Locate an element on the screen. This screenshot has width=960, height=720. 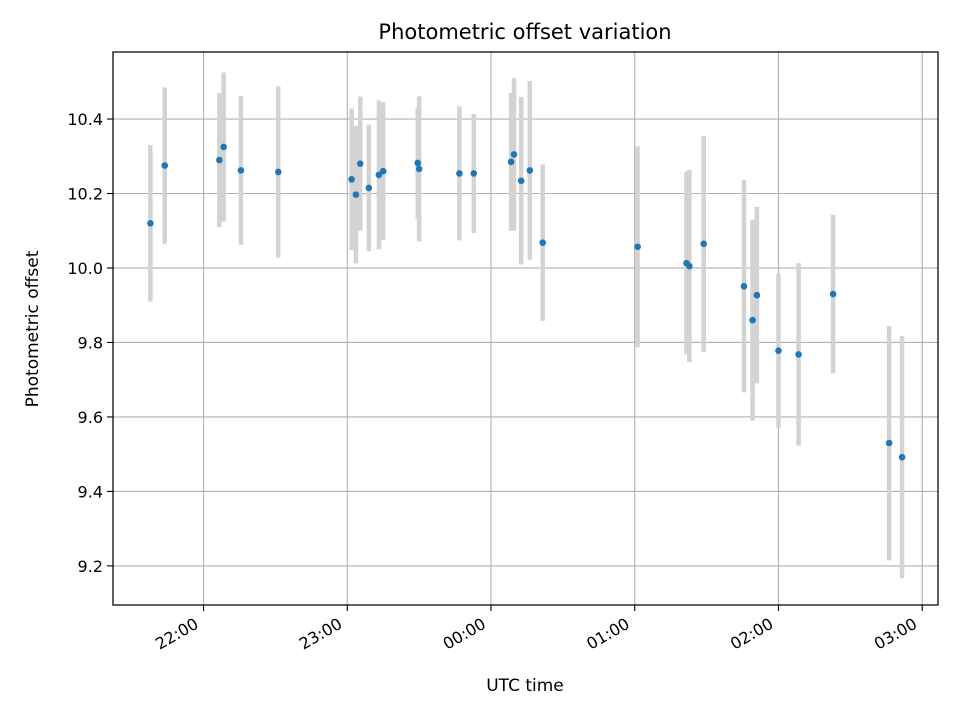
y-tick-label: 9.4 is located at coordinates (90, 491).